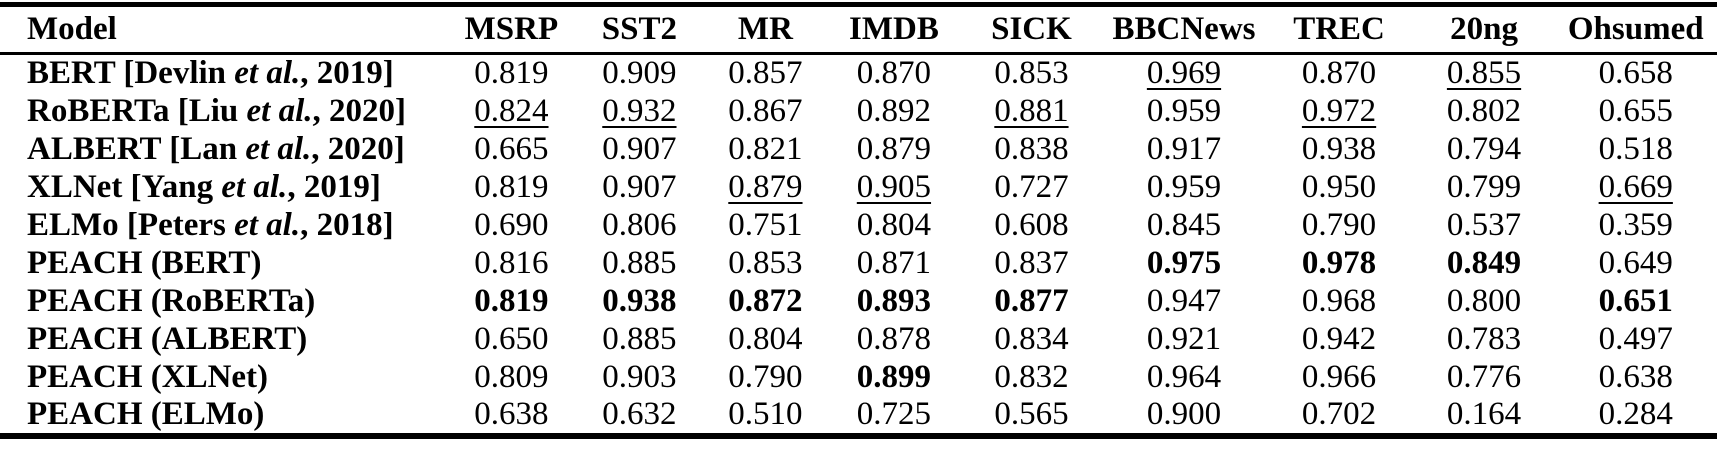  I want to click on model-cell: PEACH (ALBERT), so click(223, 339).